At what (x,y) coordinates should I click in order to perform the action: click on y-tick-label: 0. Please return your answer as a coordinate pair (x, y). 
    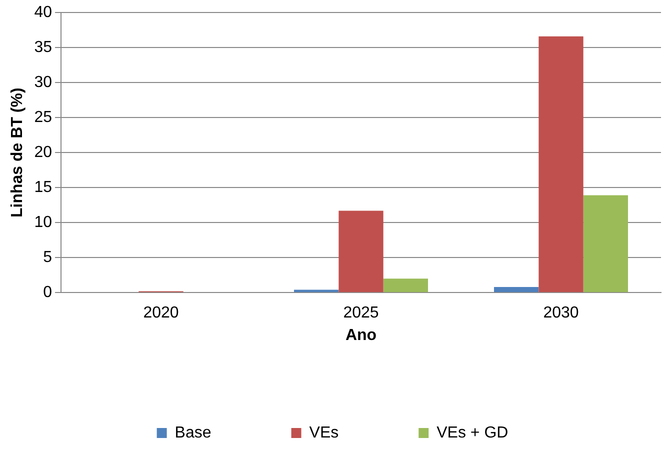
    Looking at the image, I should click on (47, 293).